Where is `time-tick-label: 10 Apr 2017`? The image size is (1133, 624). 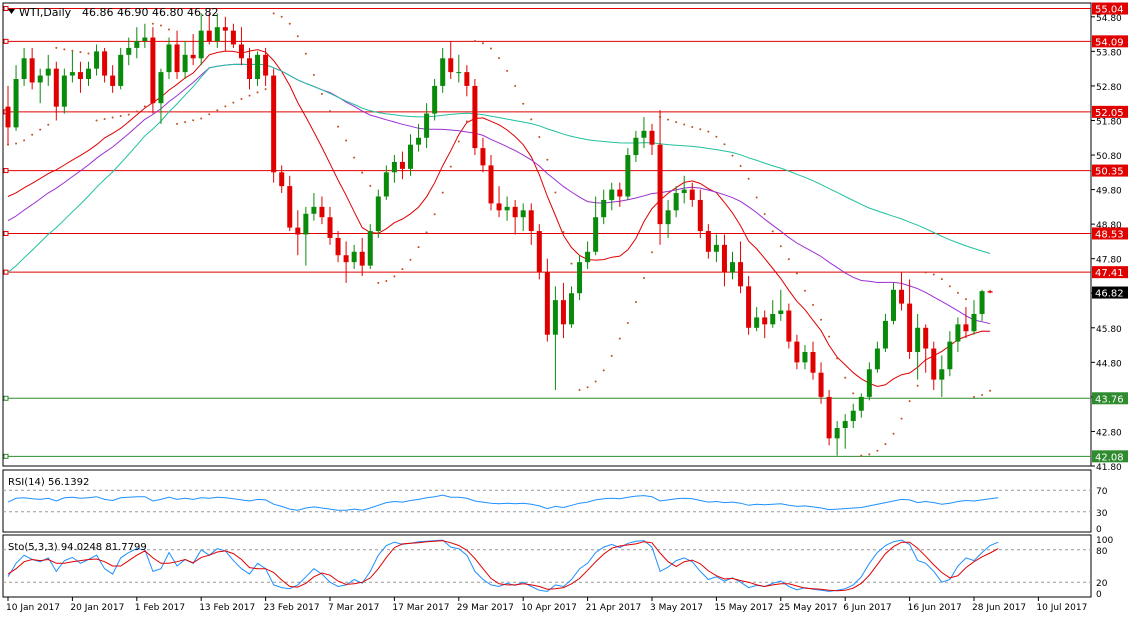
time-tick-label: 10 Apr 2017 is located at coordinates (549, 608).